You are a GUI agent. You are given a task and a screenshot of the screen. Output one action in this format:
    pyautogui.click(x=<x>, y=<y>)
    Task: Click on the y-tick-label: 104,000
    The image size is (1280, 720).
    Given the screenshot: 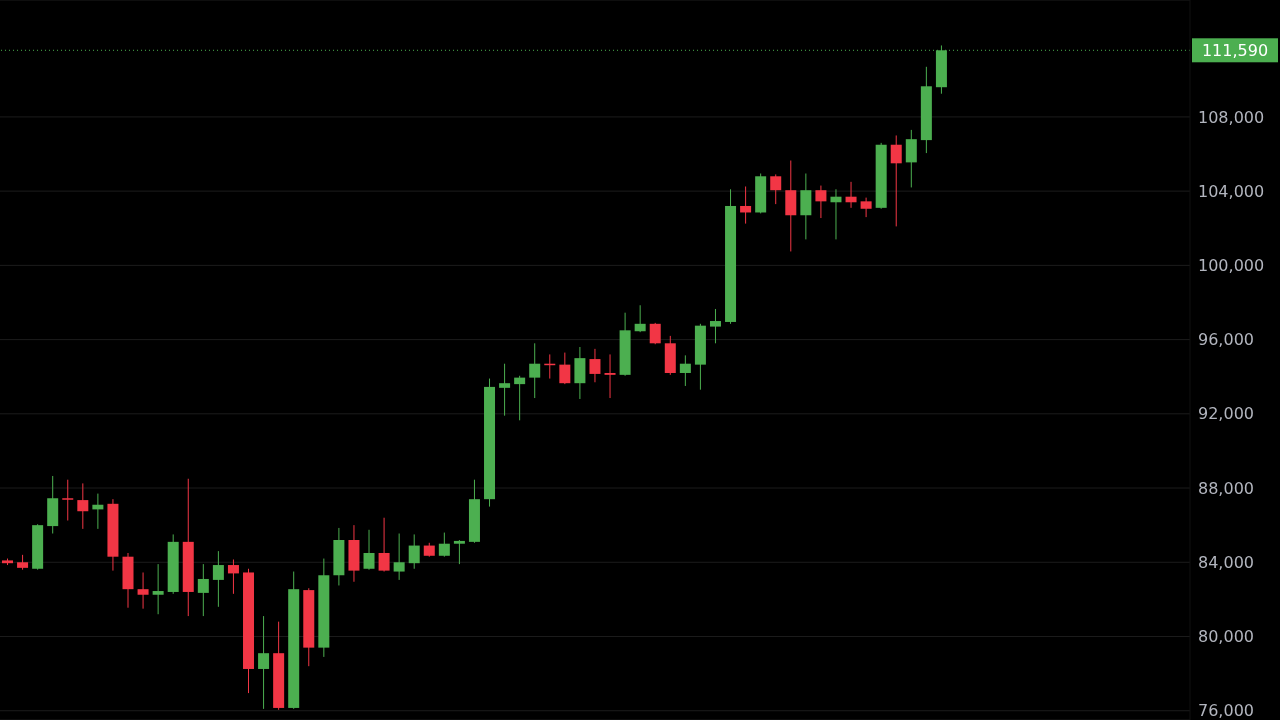 What is the action you would take?
    pyautogui.click(x=1231, y=191)
    